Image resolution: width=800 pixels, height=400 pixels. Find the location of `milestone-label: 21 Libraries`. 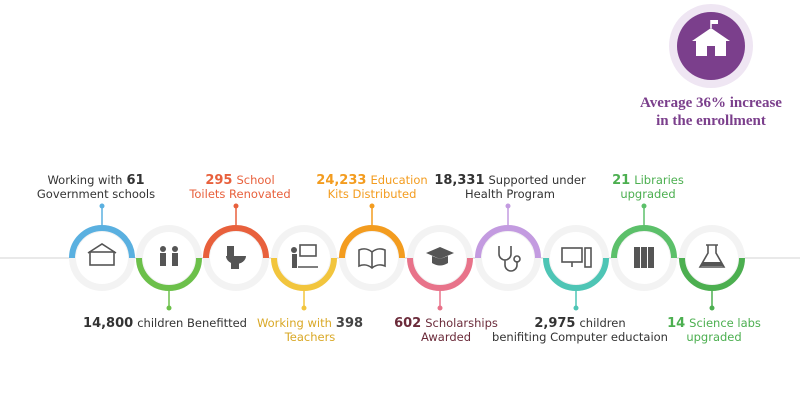

milestone-label: 21 Libraries is located at coordinates (648, 180).